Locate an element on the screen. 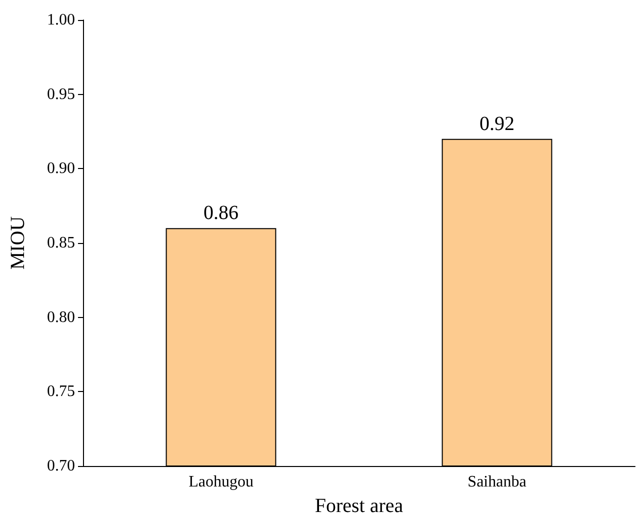 This screenshot has width=636, height=521. text: 1.00 is located at coordinates (61, 20).